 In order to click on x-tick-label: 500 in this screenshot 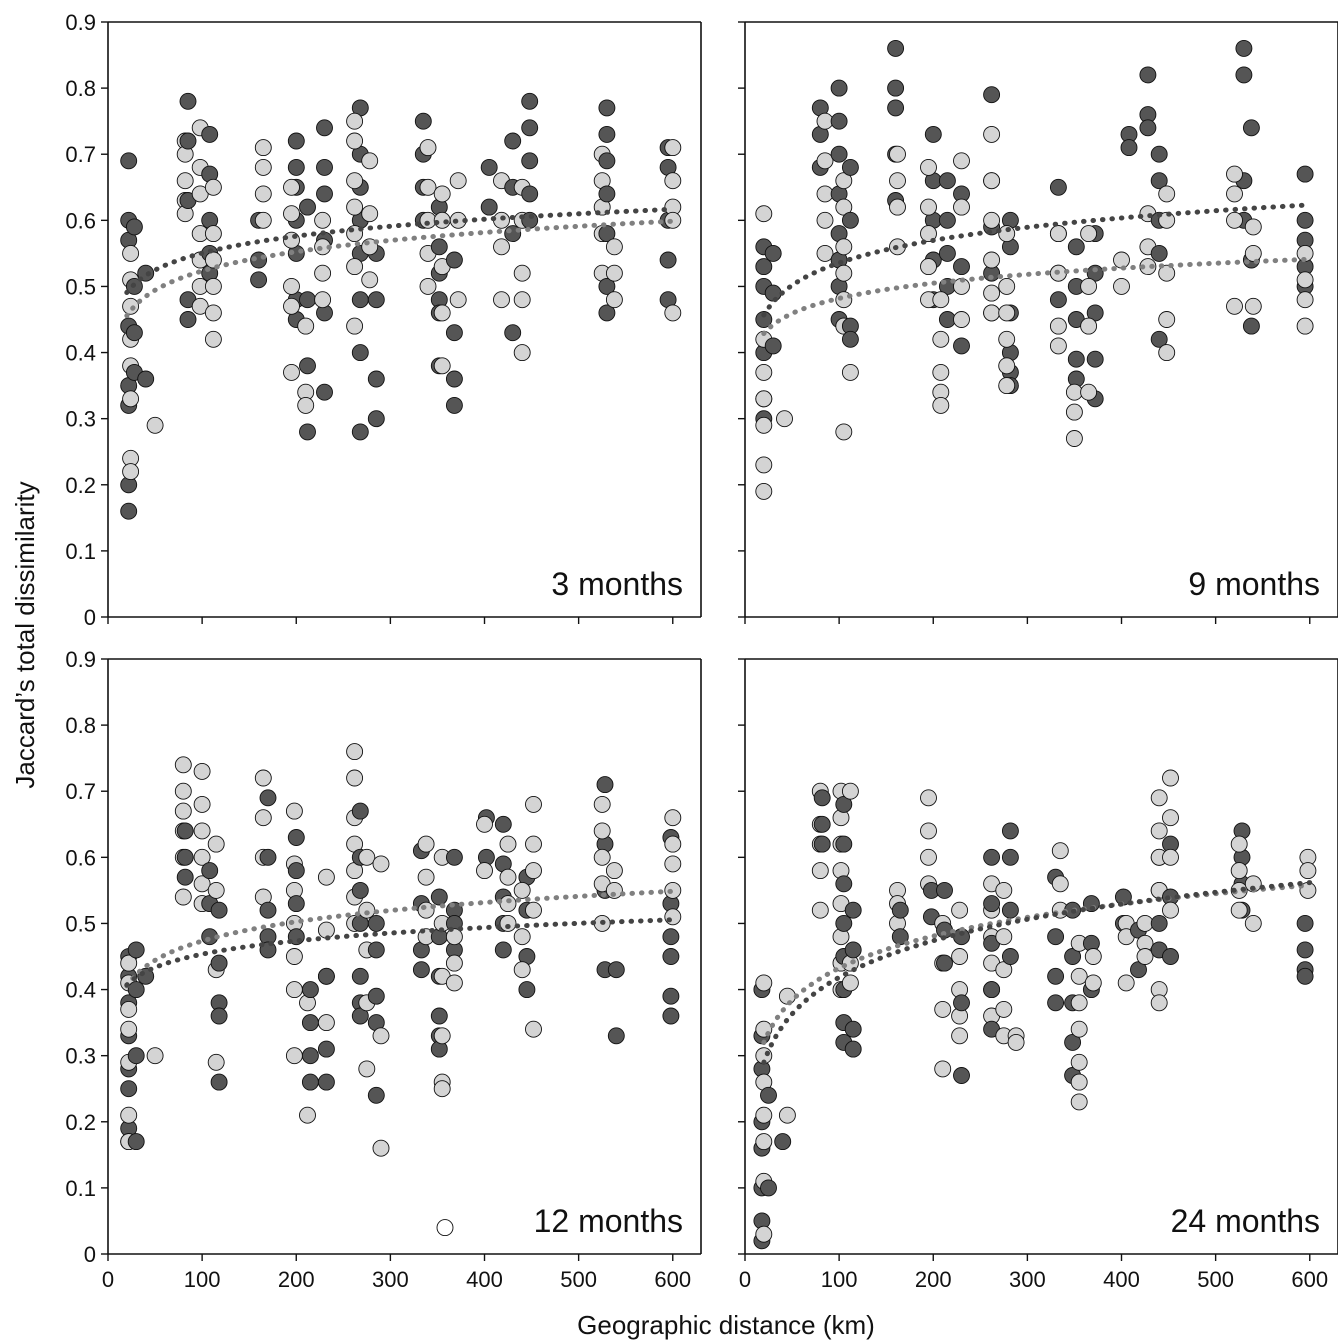, I will do `click(1215, 1279)`.